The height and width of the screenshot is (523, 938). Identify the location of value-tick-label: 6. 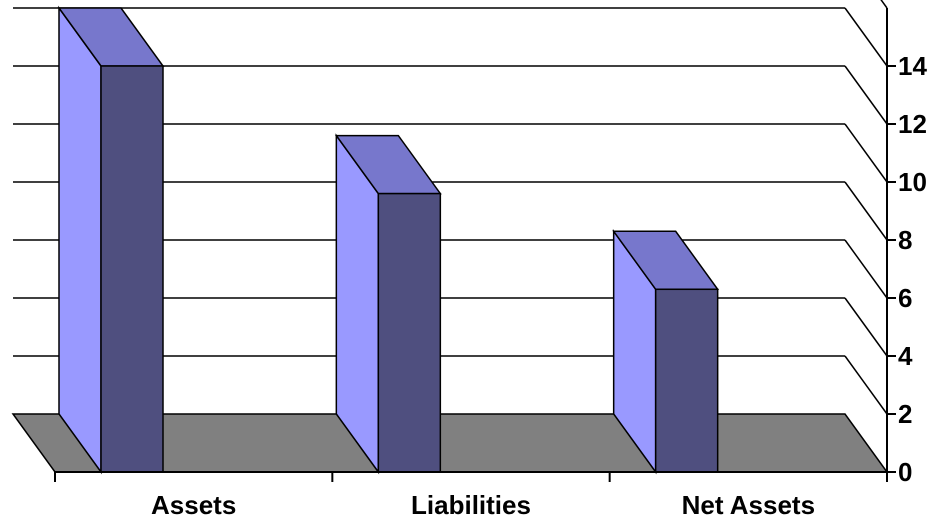
(905, 298).